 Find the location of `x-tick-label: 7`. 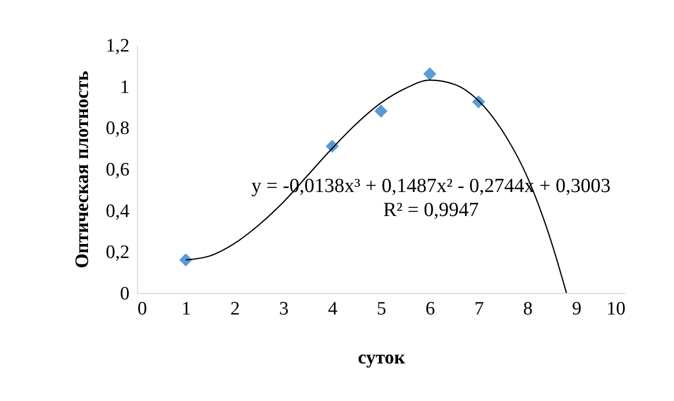

x-tick-label: 7 is located at coordinates (479, 309).